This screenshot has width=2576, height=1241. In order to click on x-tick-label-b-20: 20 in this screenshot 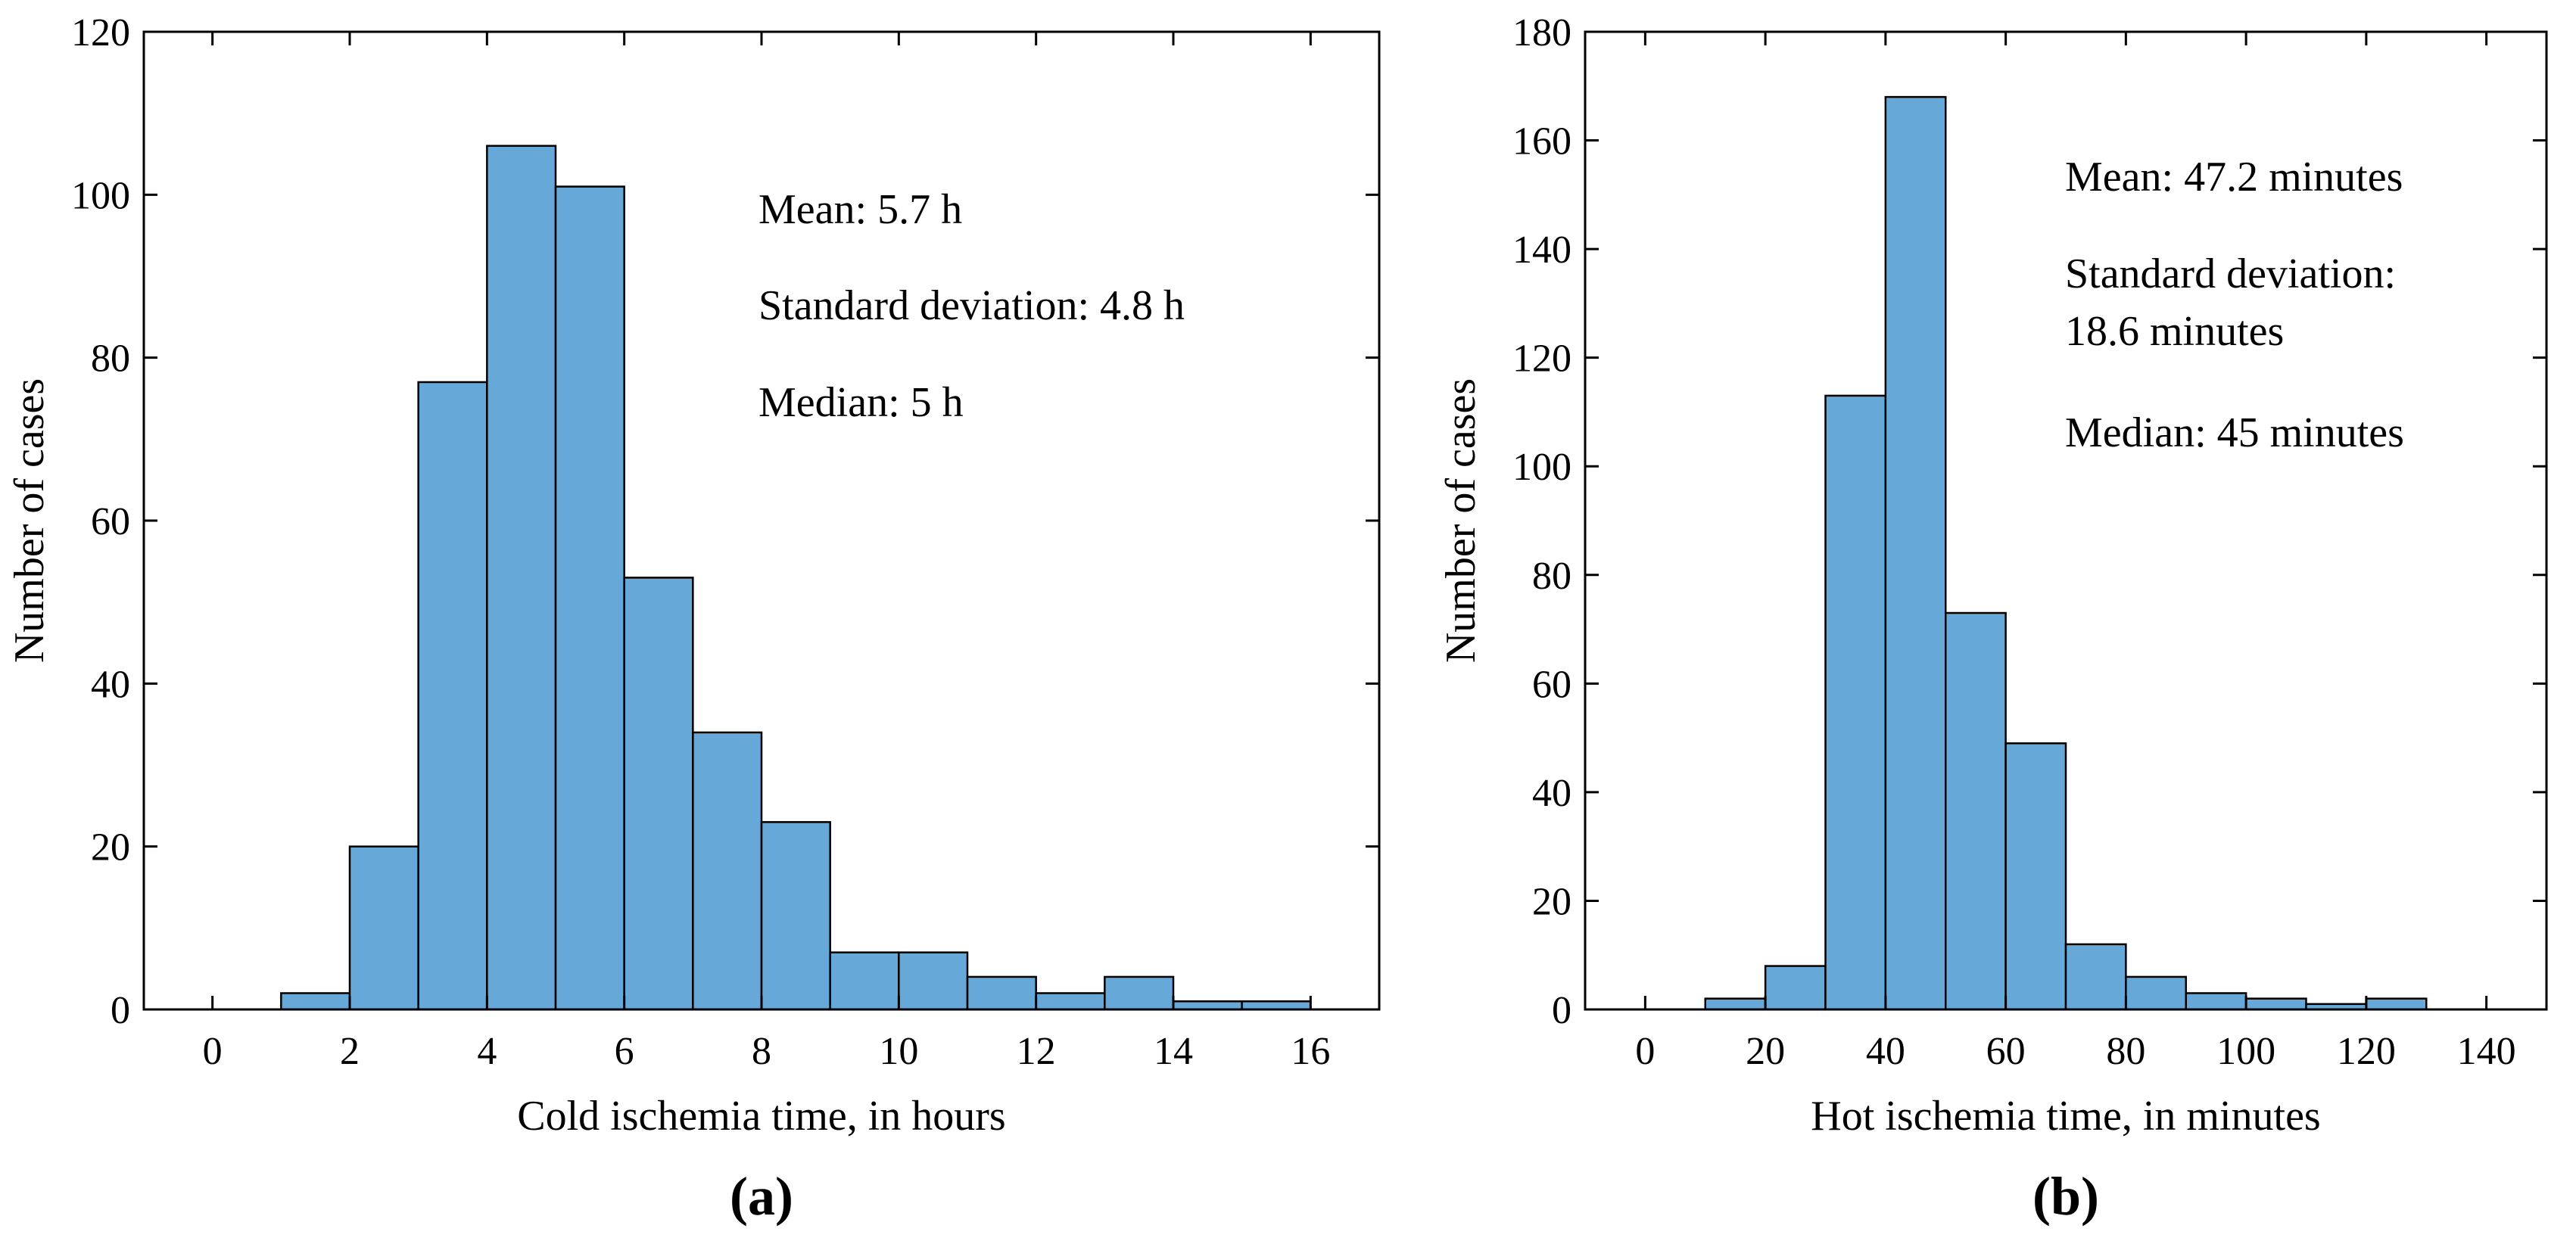, I will do `click(1765, 1051)`.